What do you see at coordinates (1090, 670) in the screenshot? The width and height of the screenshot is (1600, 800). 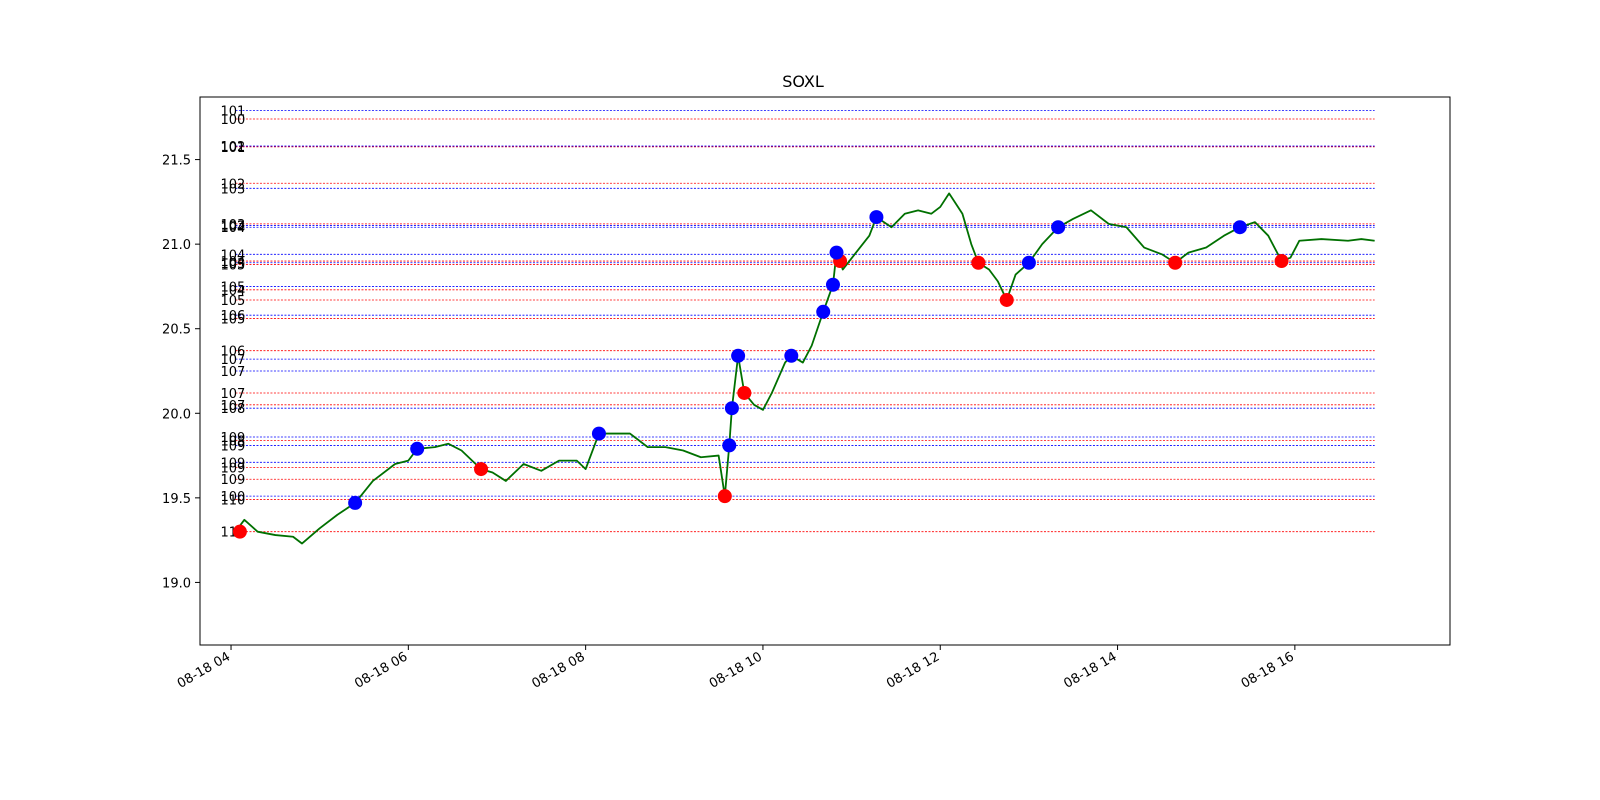 I see `x-tick-label: 08-18 14` at bounding box center [1090, 670].